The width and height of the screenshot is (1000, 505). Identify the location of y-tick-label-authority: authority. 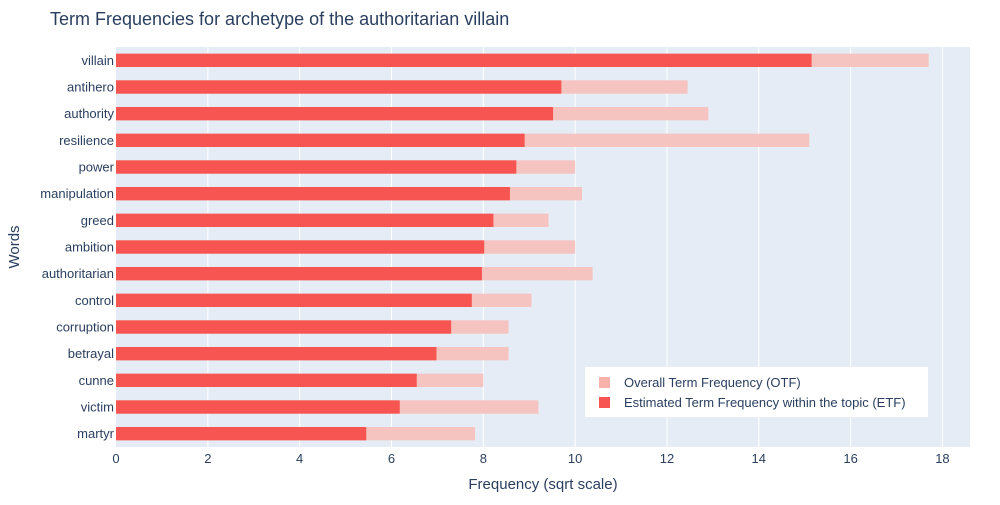
(89, 113).